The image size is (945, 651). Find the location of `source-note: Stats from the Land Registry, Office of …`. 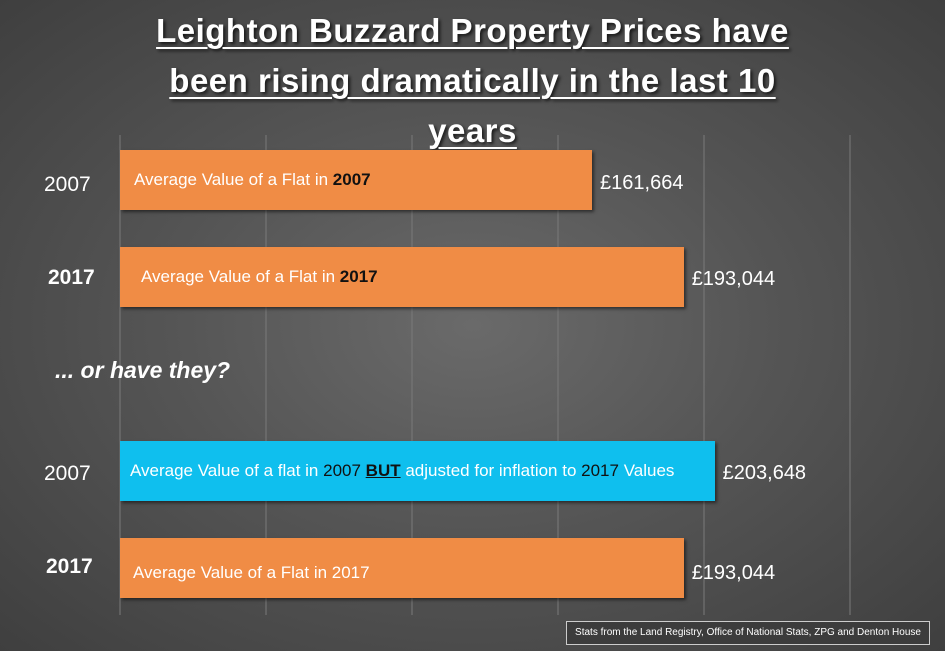

source-note: Stats from the Land Registry, Office of … is located at coordinates (748, 633).